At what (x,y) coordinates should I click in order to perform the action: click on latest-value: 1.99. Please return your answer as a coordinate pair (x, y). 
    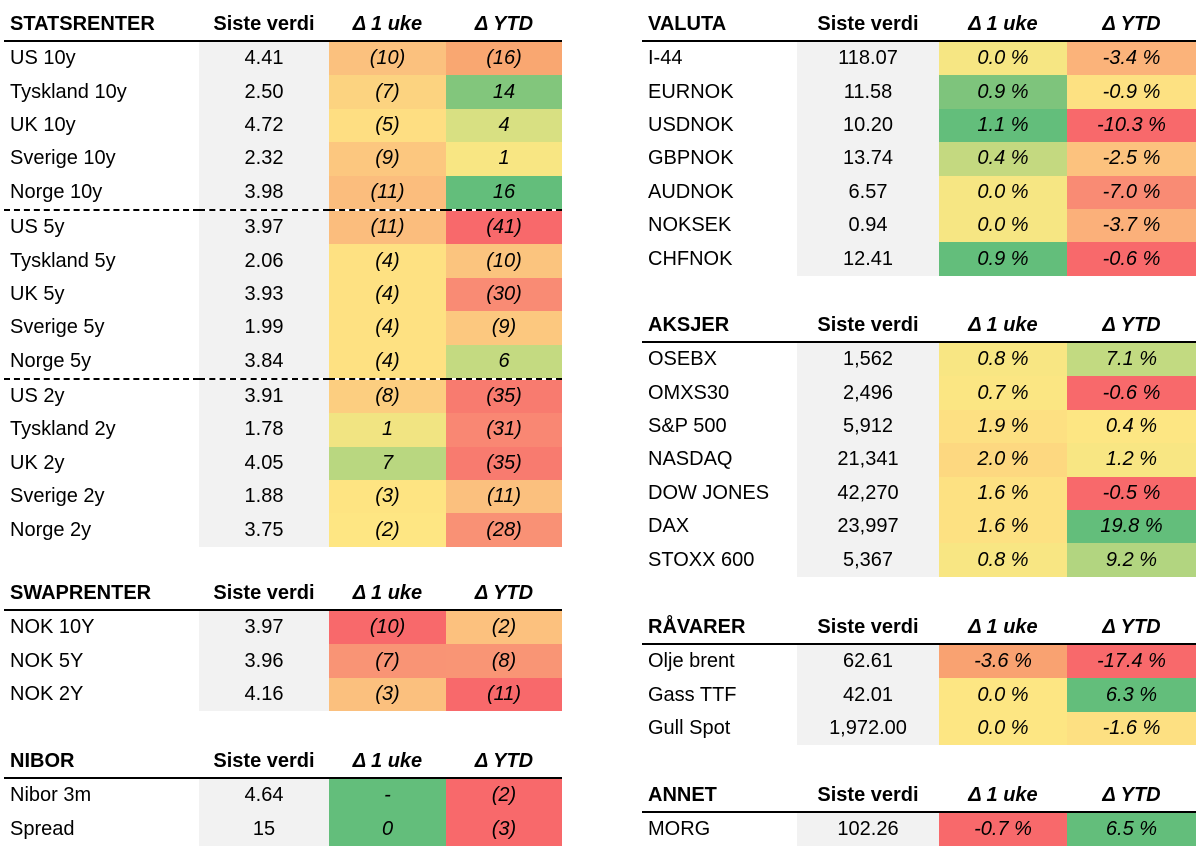
    Looking at the image, I should click on (264, 328).